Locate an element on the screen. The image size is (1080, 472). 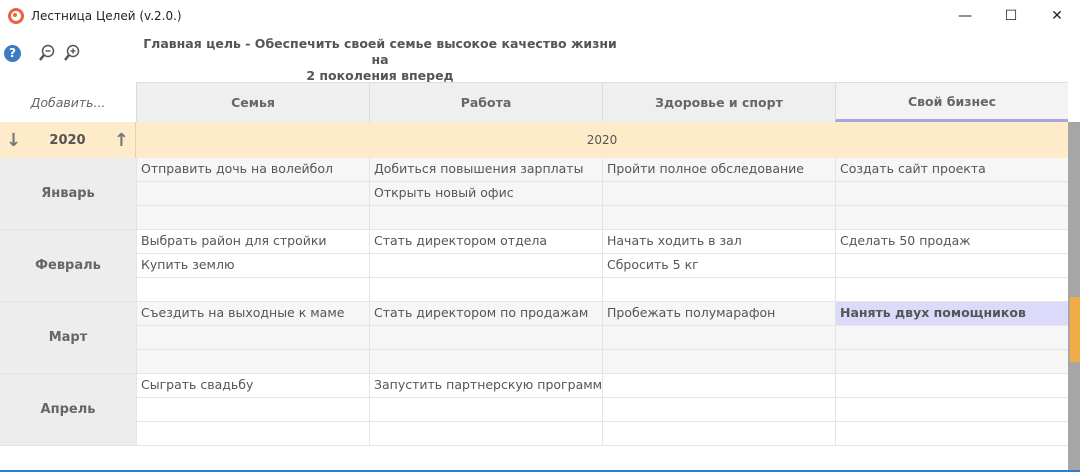
goal-cell: Стать директором по продажам is located at coordinates (486, 314).